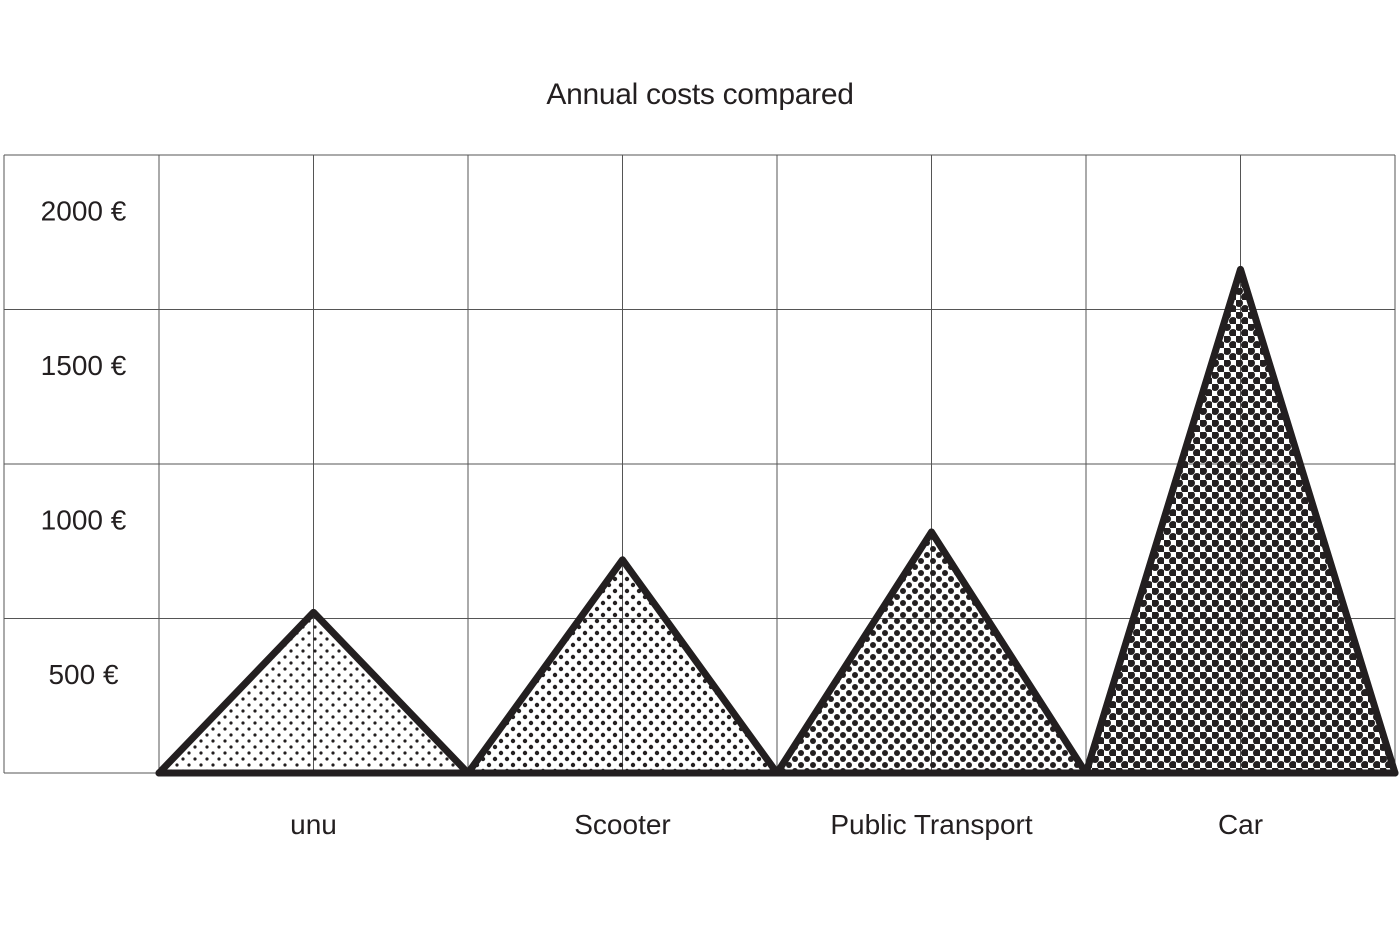  What do you see at coordinates (1240, 824) in the screenshot?
I see `category-label-car: Car` at bounding box center [1240, 824].